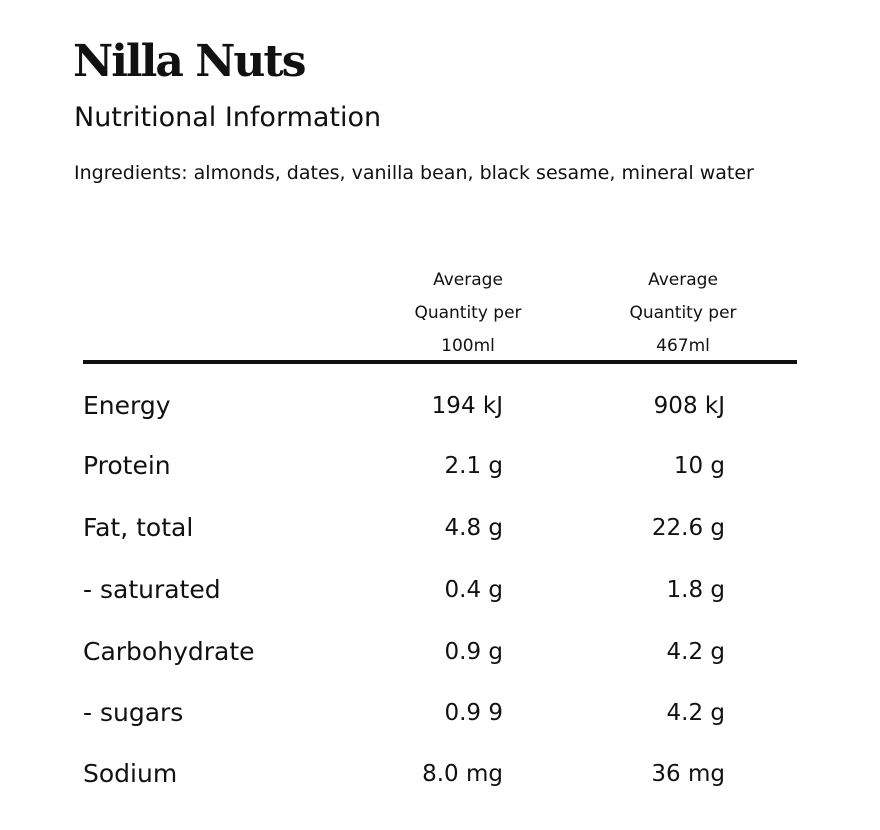 This screenshot has width=880, height=830. What do you see at coordinates (699, 466) in the screenshot?
I see `value-per-467ml: 10 g` at bounding box center [699, 466].